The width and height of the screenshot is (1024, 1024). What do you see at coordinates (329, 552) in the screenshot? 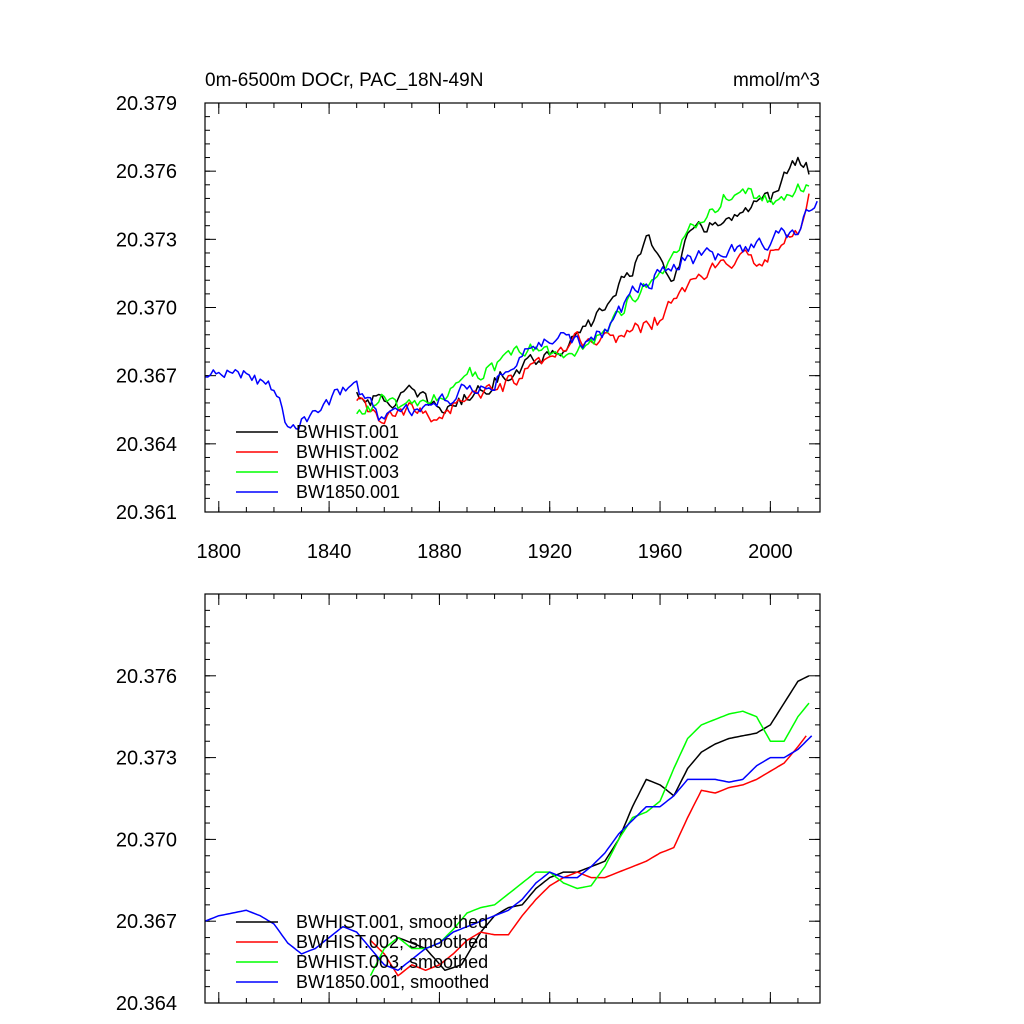
I see `x-tick-label: 1840` at bounding box center [329, 552].